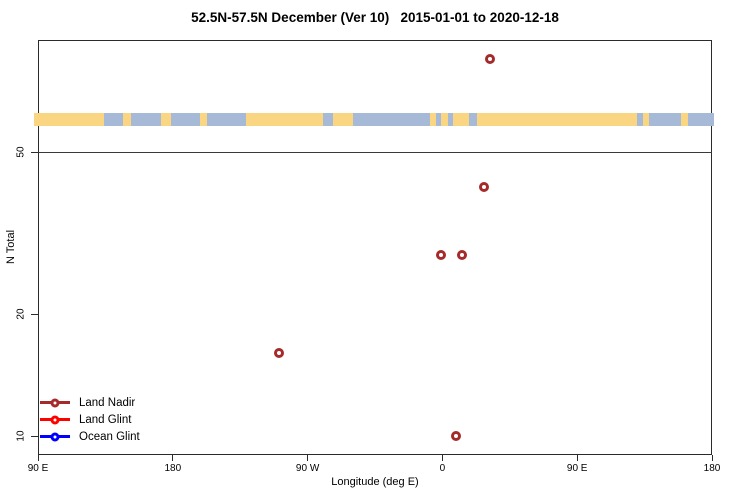 The width and height of the screenshot is (750, 500). Describe the element at coordinates (109, 436) in the screenshot. I see `legend-label: Ocean Glint` at that location.